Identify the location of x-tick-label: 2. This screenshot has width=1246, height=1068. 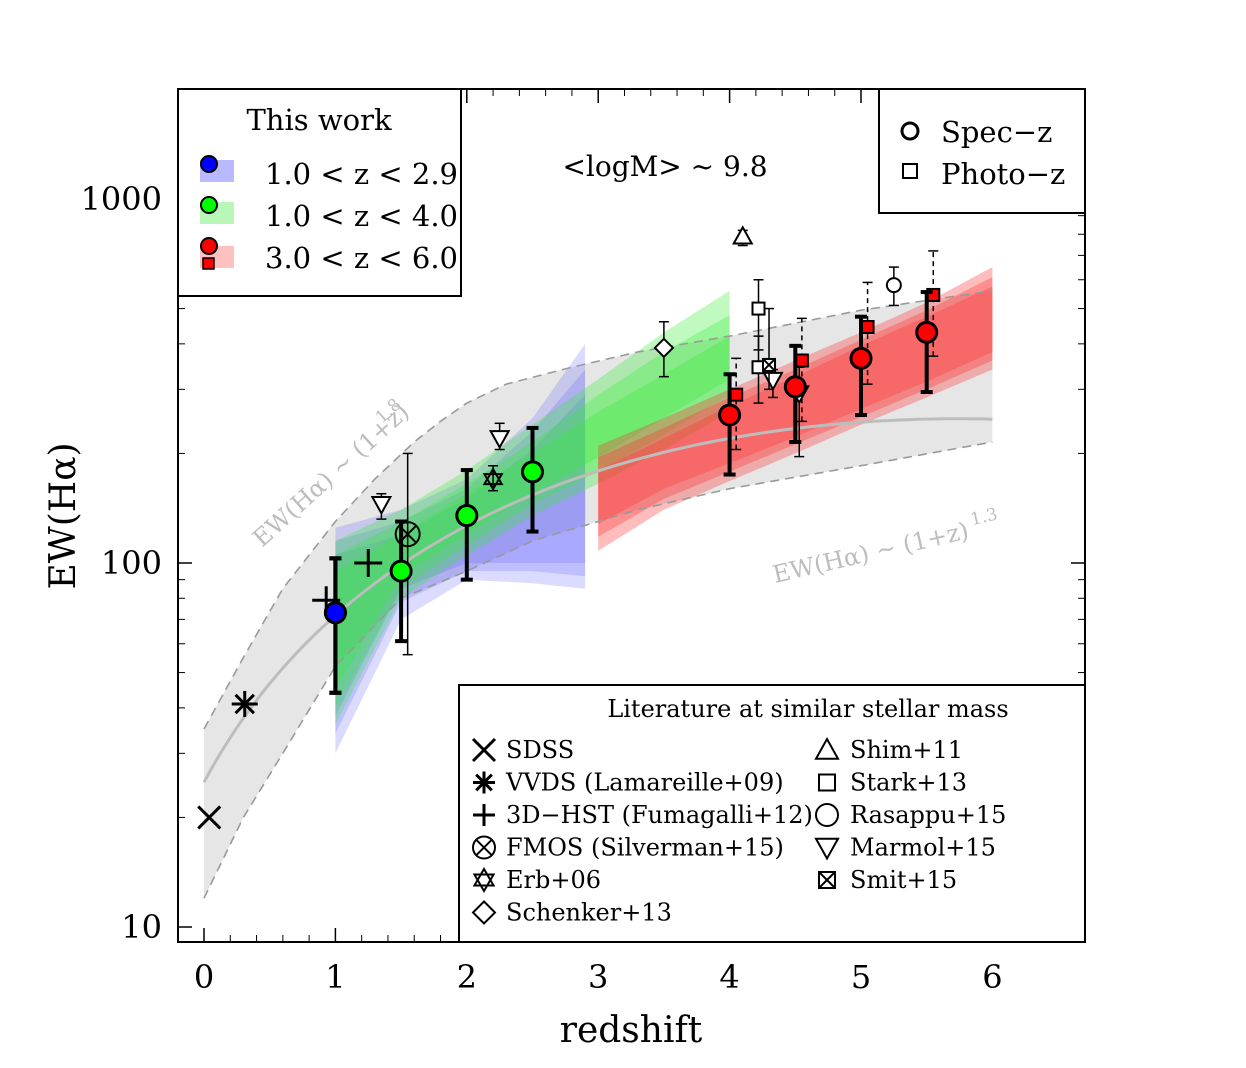
(467, 977).